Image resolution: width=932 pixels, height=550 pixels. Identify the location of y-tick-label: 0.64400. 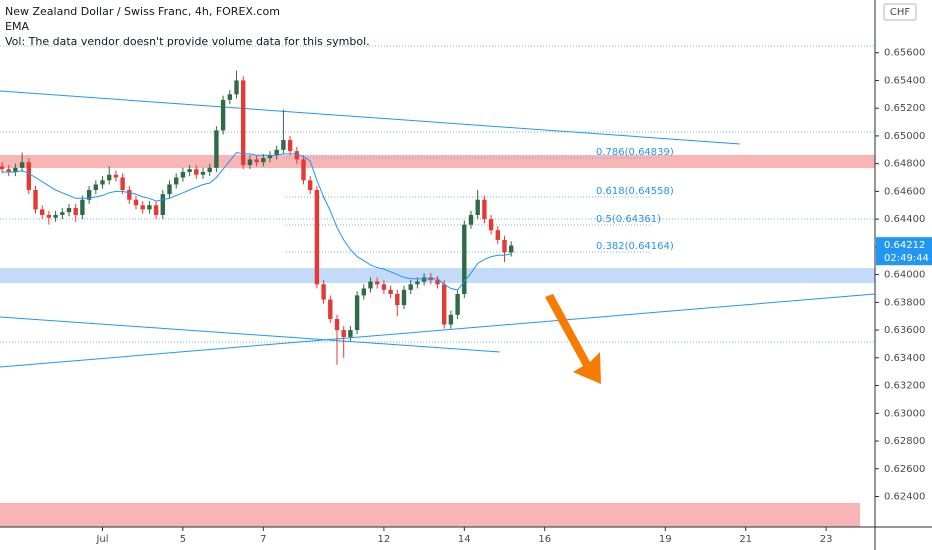
(904, 219).